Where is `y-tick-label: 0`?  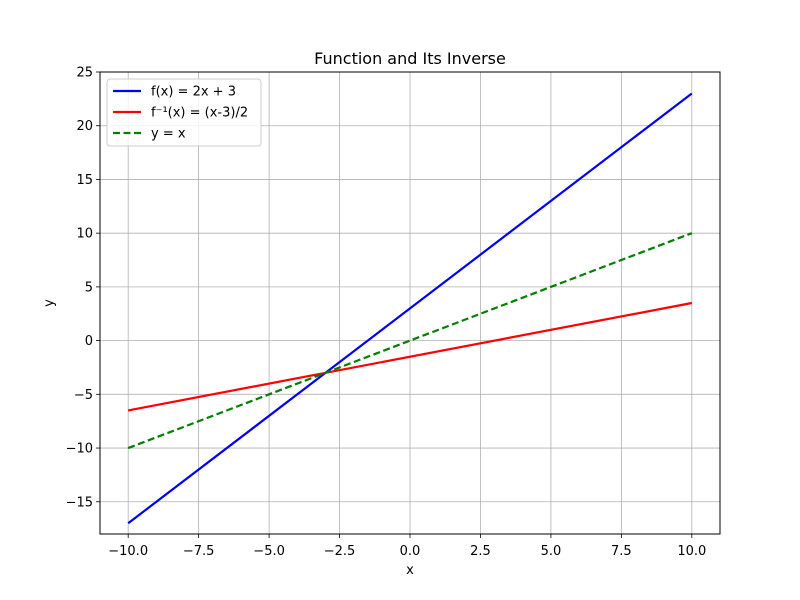
y-tick-label: 0 is located at coordinates (89, 341).